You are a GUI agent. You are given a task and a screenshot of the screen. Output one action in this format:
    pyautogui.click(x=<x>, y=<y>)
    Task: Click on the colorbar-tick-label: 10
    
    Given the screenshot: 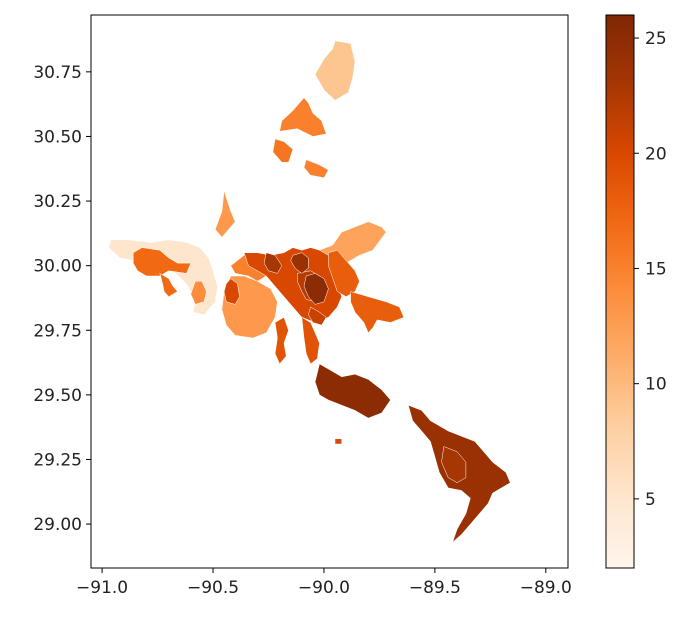 What is the action you would take?
    pyautogui.click(x=656, y=385)
    